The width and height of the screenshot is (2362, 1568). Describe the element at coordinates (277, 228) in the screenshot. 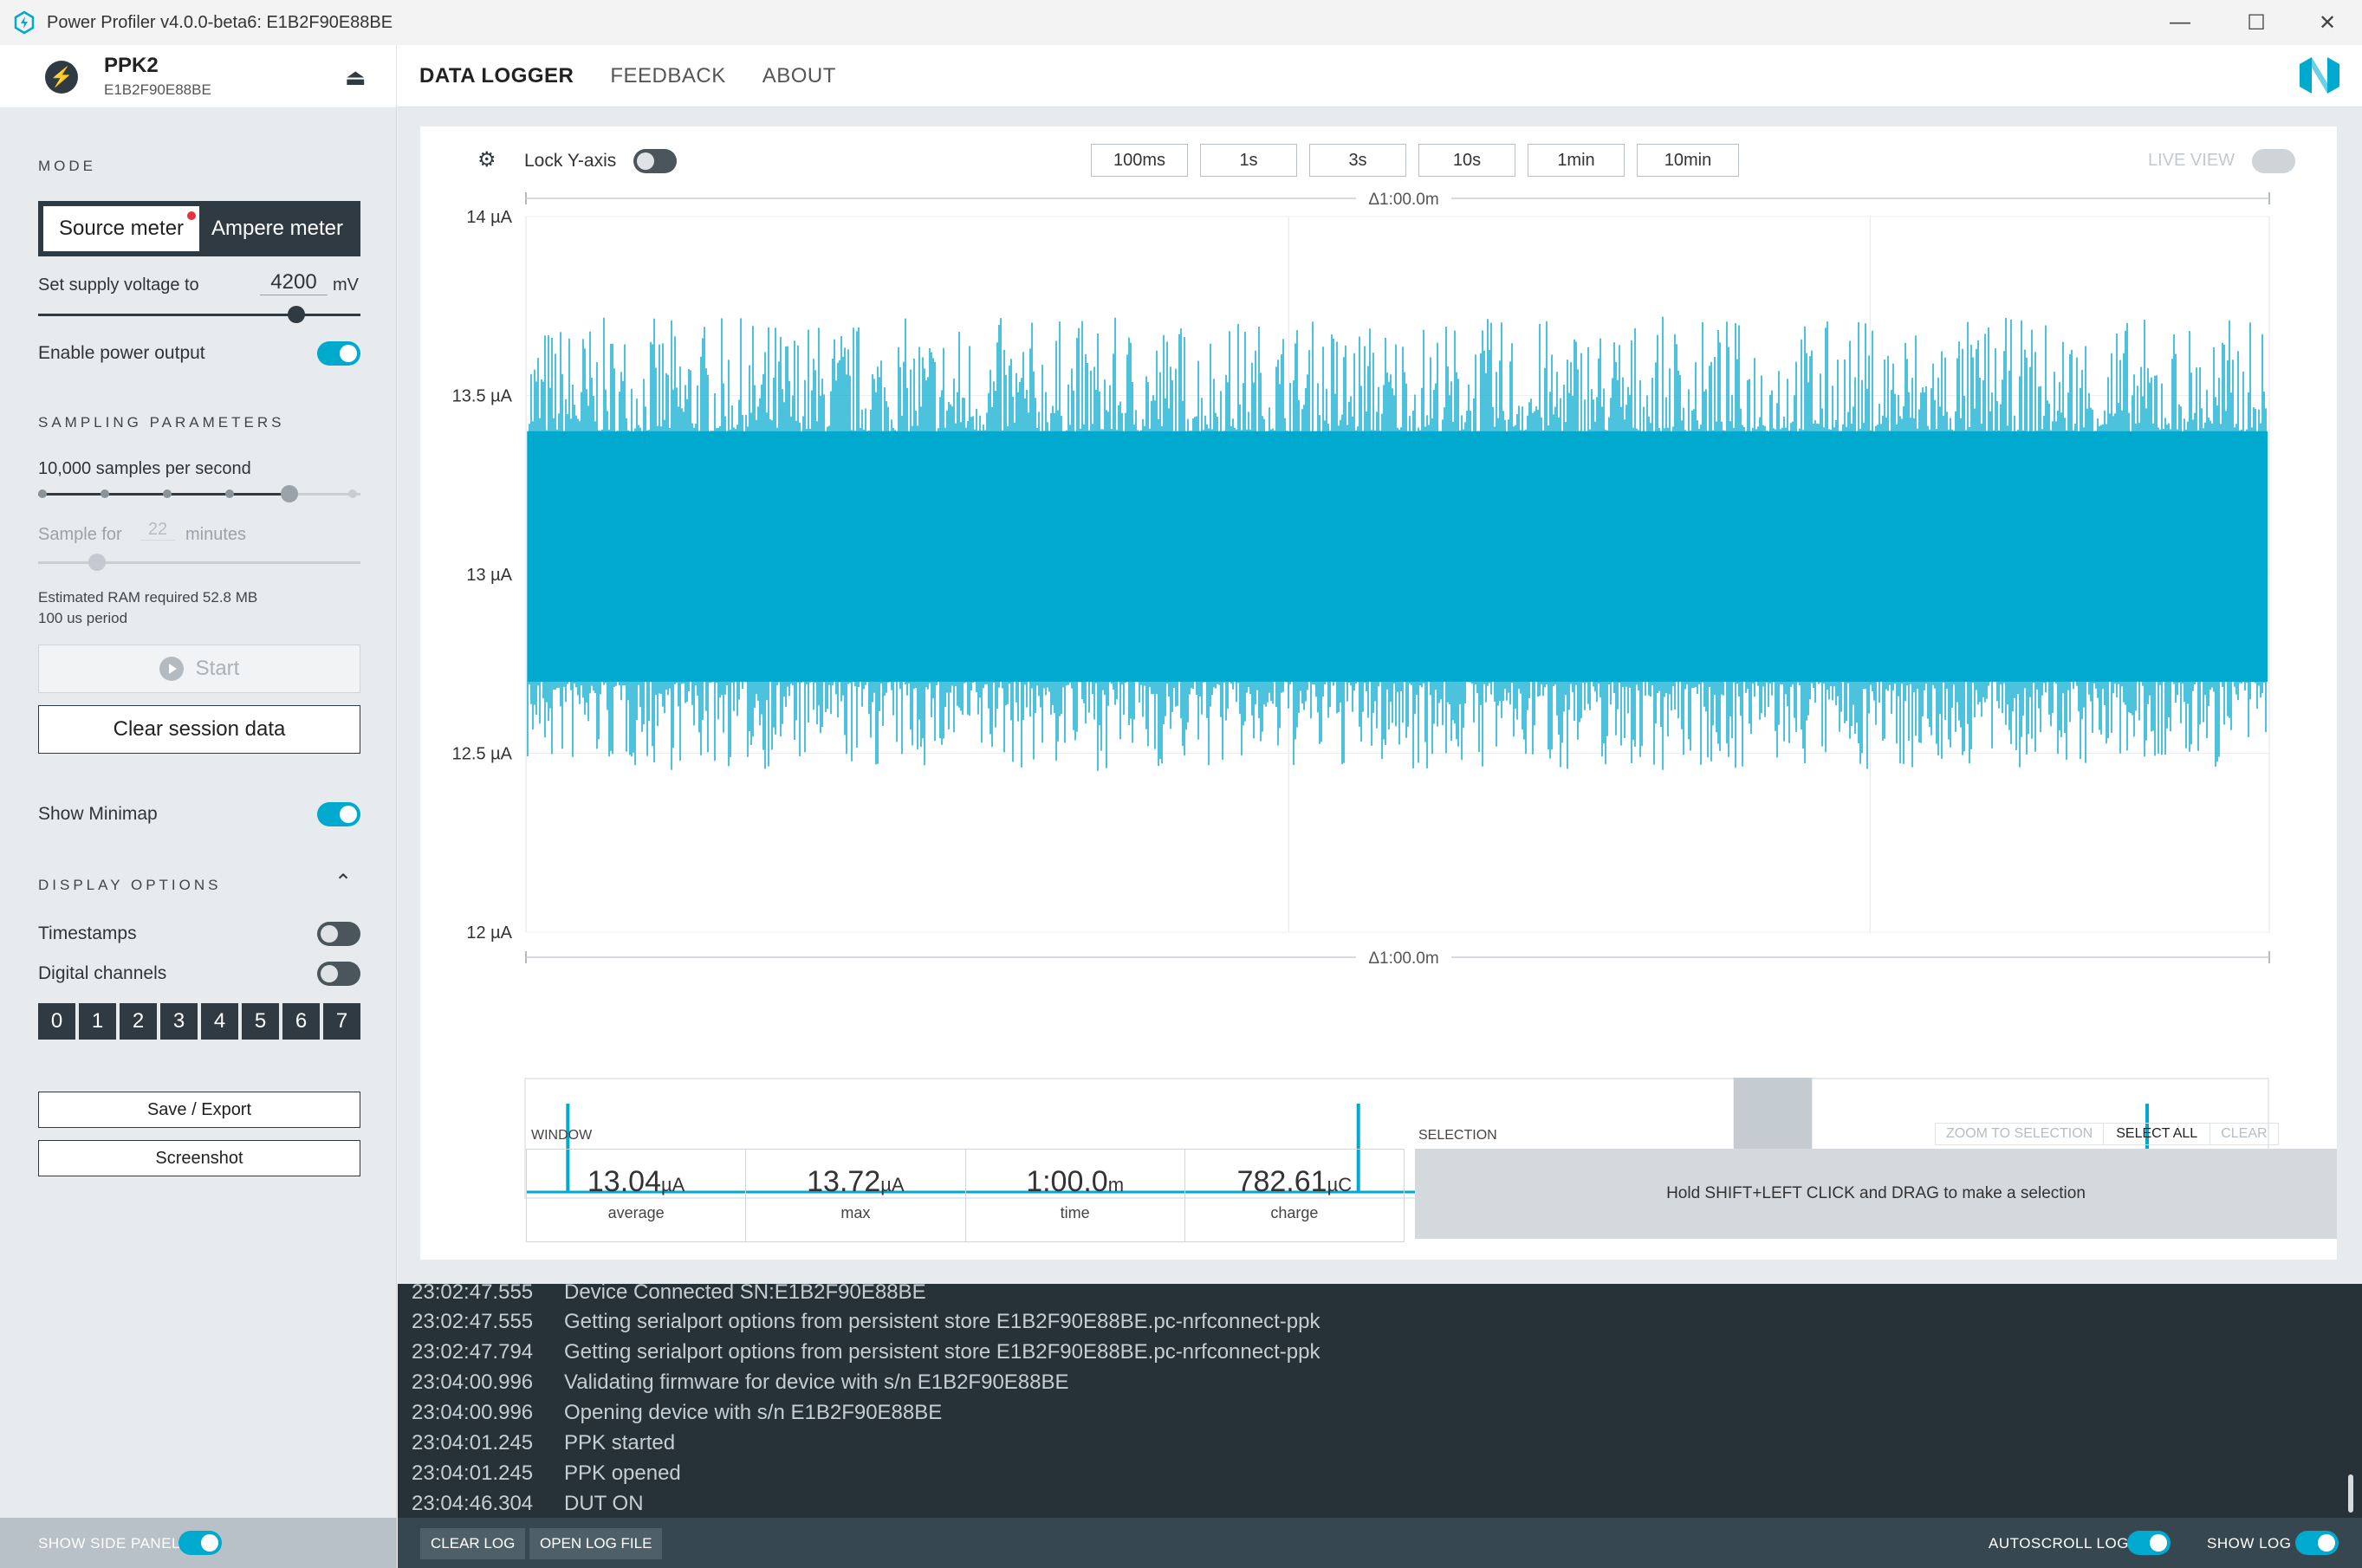

I see `ampere-meter-option: Ampere meter` at that location.